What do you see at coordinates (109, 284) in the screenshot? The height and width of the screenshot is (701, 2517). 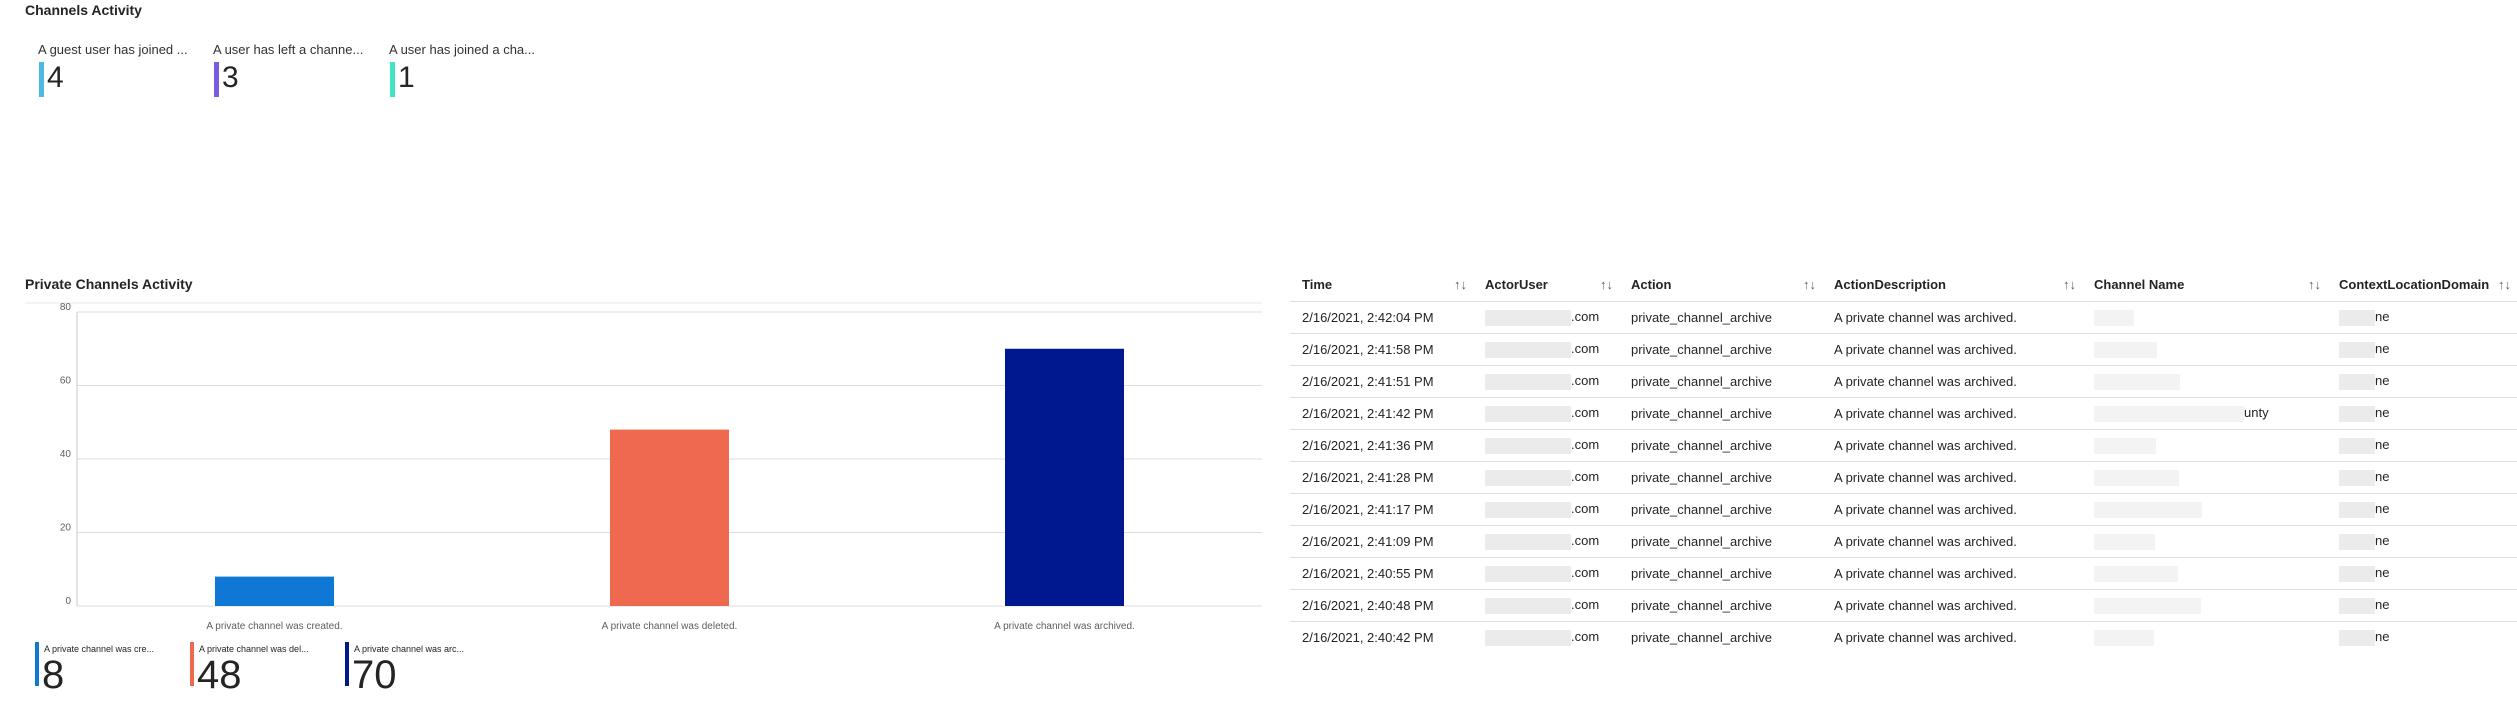 I see `private-channels-activity-title: Private Channels Activity` at bounding box center [109, 284].